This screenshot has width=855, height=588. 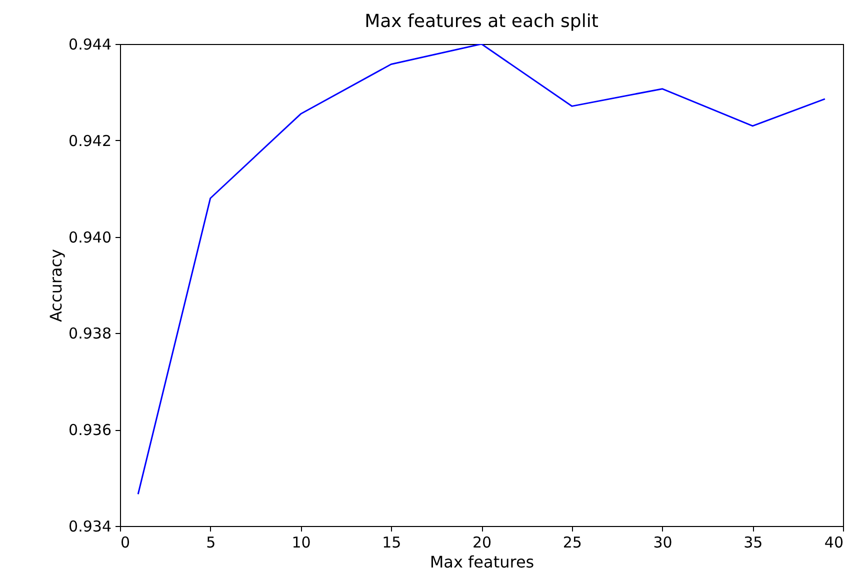 I want to click on x-tick-label: 35, so click(x=753, y=543).